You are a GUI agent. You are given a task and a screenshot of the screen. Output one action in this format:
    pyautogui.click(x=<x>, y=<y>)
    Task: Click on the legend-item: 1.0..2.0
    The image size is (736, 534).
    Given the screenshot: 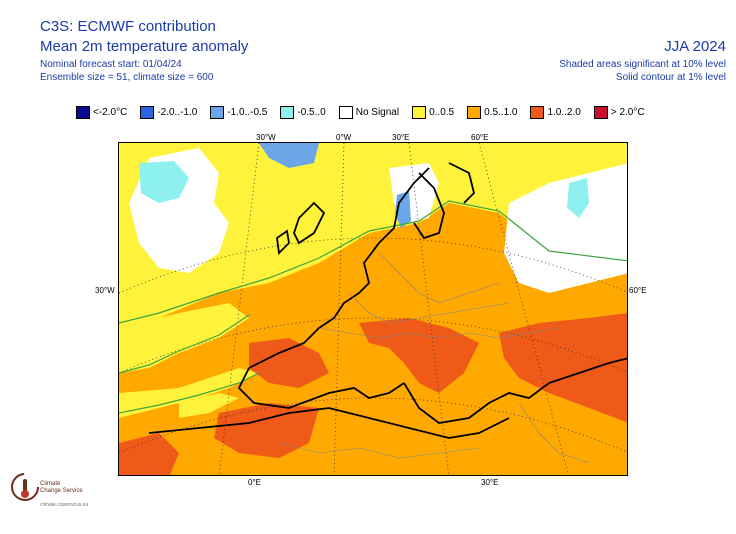 What is the action you would take?
    pyautogui.click(x=555, y=112)
    